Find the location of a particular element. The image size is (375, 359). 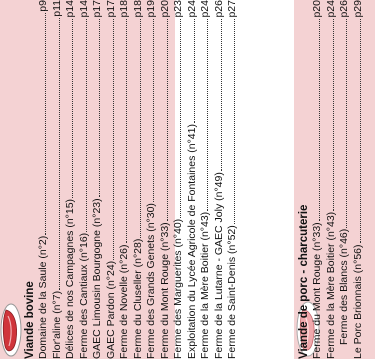

item-label: Ferme des Grands Genets (n°30) is located at coordinates (151, 281).